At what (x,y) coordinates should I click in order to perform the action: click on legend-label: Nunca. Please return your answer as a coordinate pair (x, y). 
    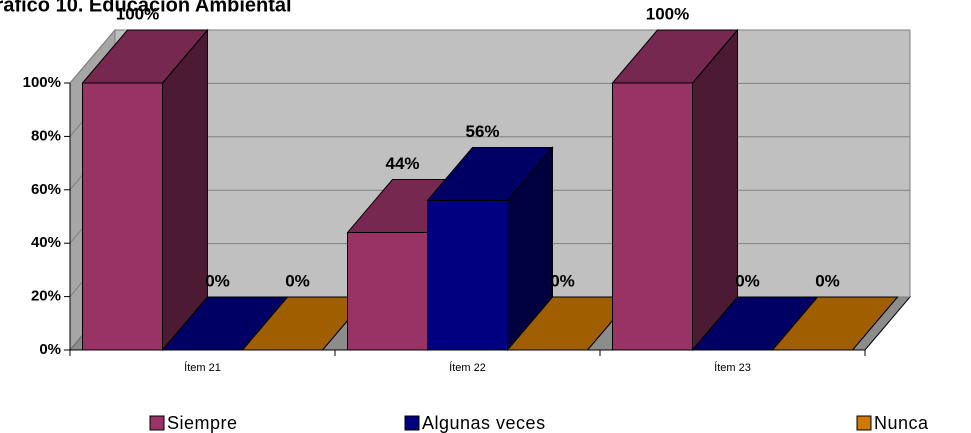
    Looking at the image, I should click on (901, 423).